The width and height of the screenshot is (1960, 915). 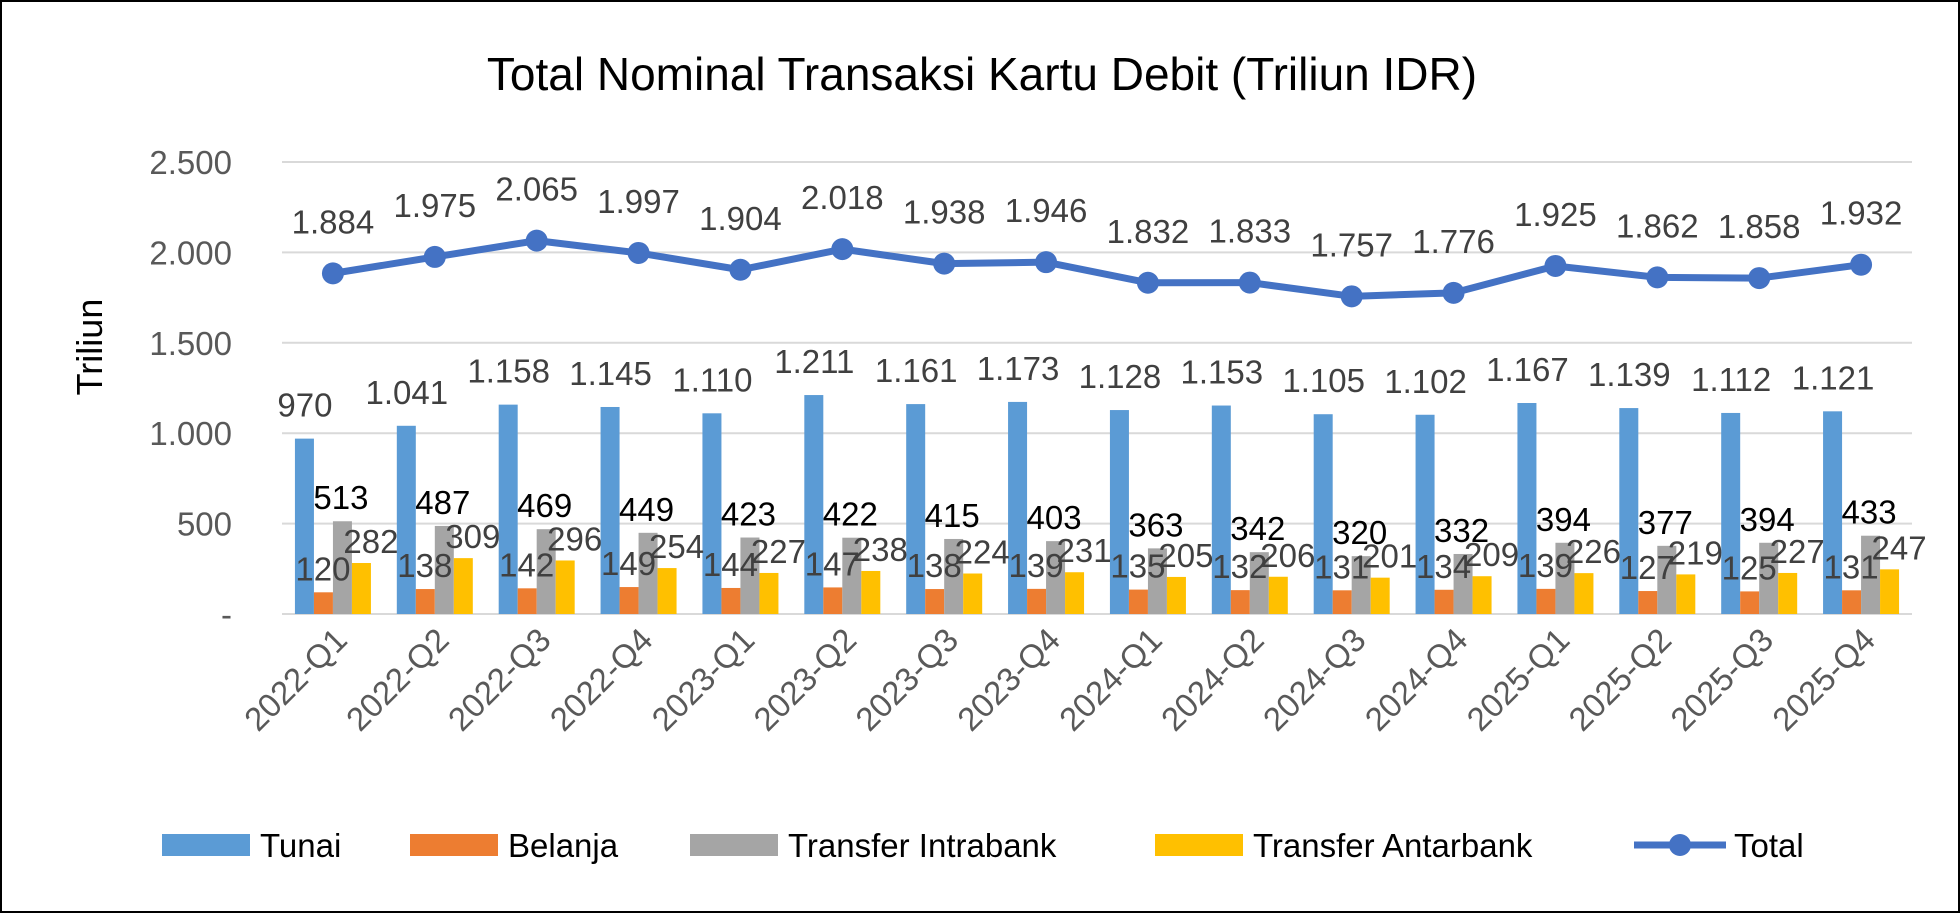 What do you see at coordinates (1767, 519) in the screenshot?
I see `data-label-transfer-intrabank: 394` at bounding box center [1767, 519].